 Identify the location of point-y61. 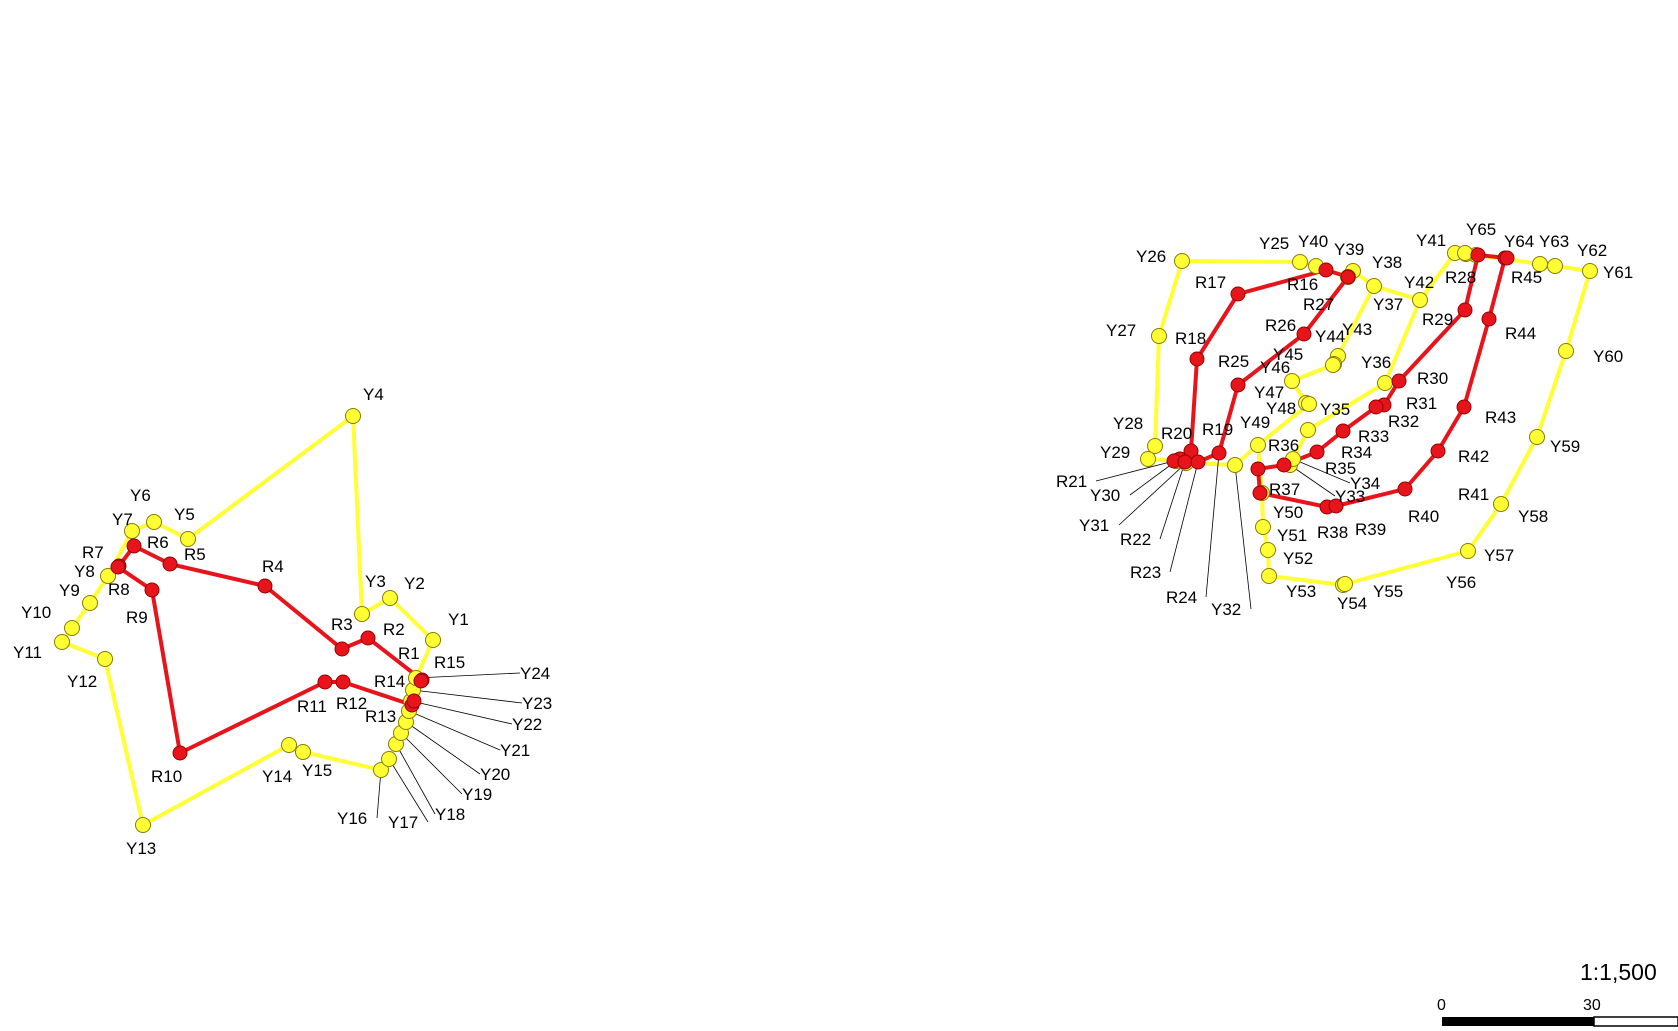
(1555, 266).